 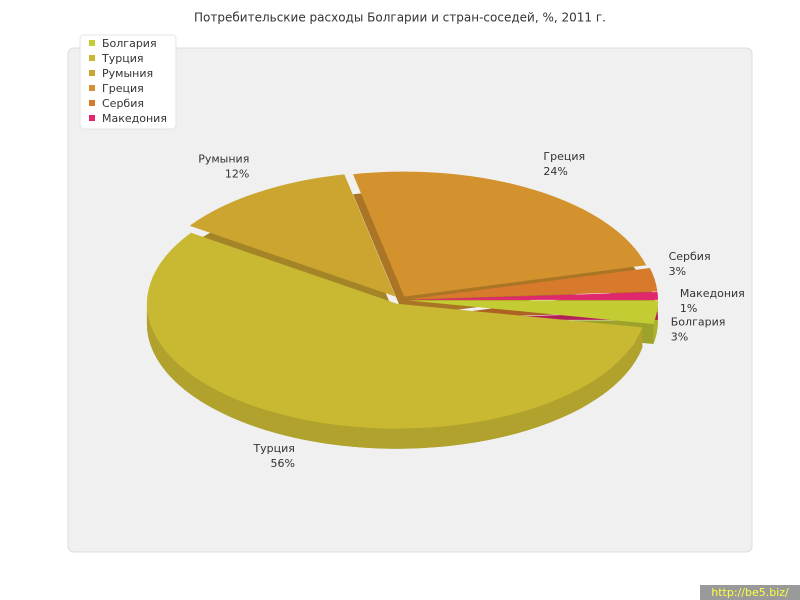 I want to click on legend-box, so click(x=128, y=82).